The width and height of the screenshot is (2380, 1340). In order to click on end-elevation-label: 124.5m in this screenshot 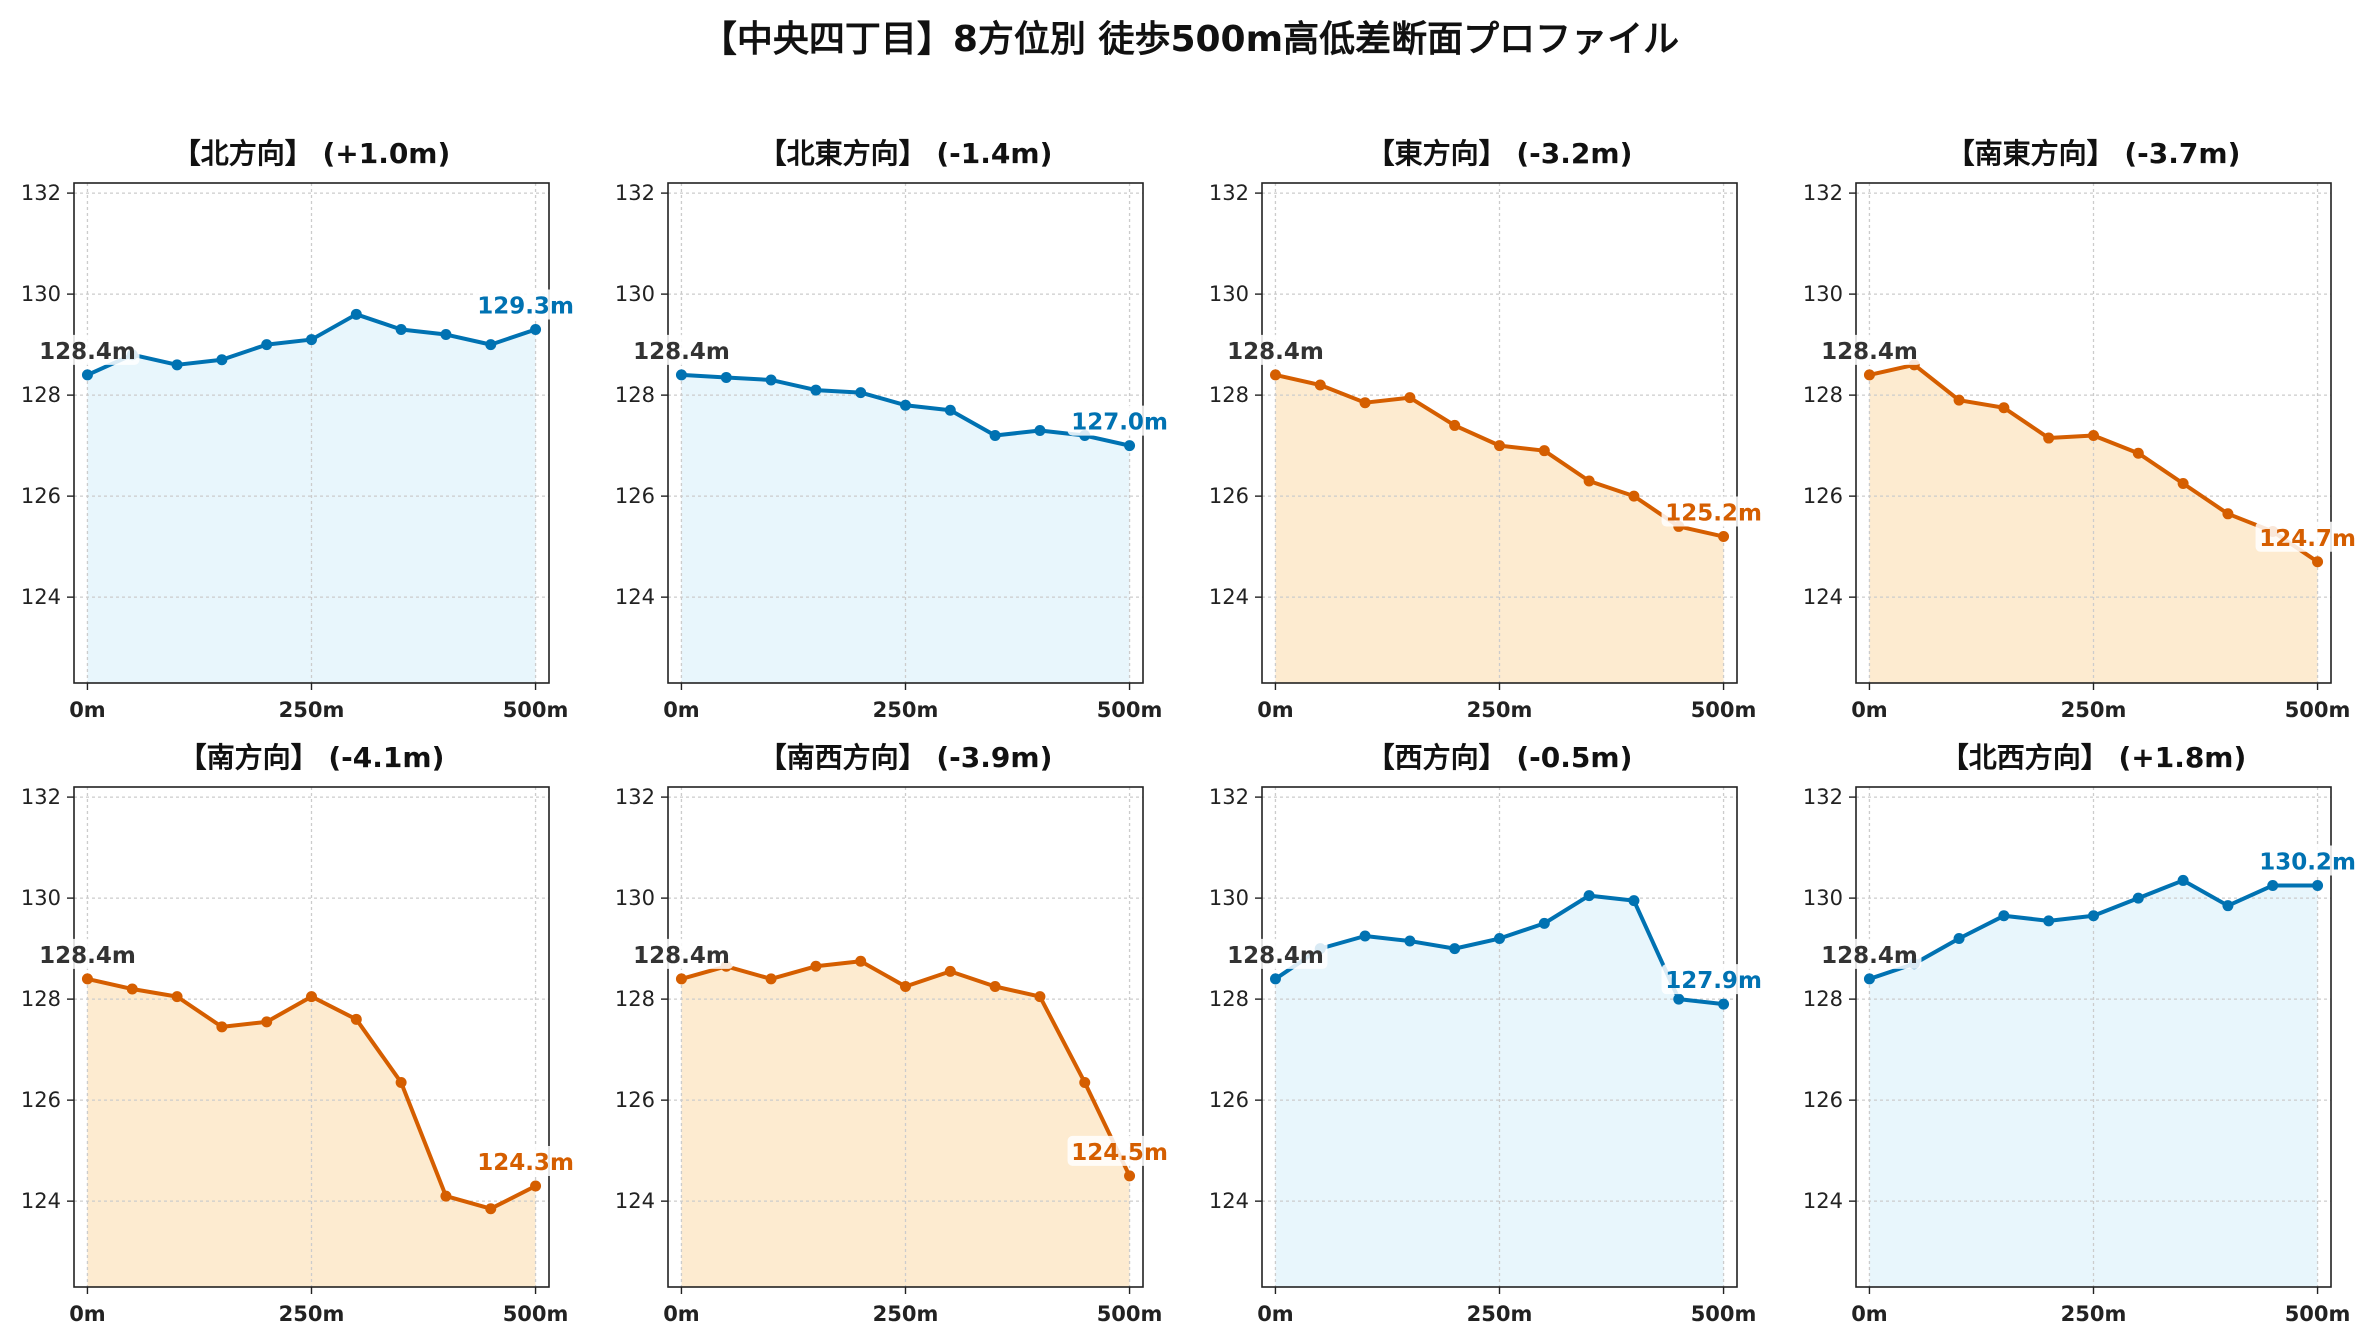, I will do `click(1119, 1153)`.